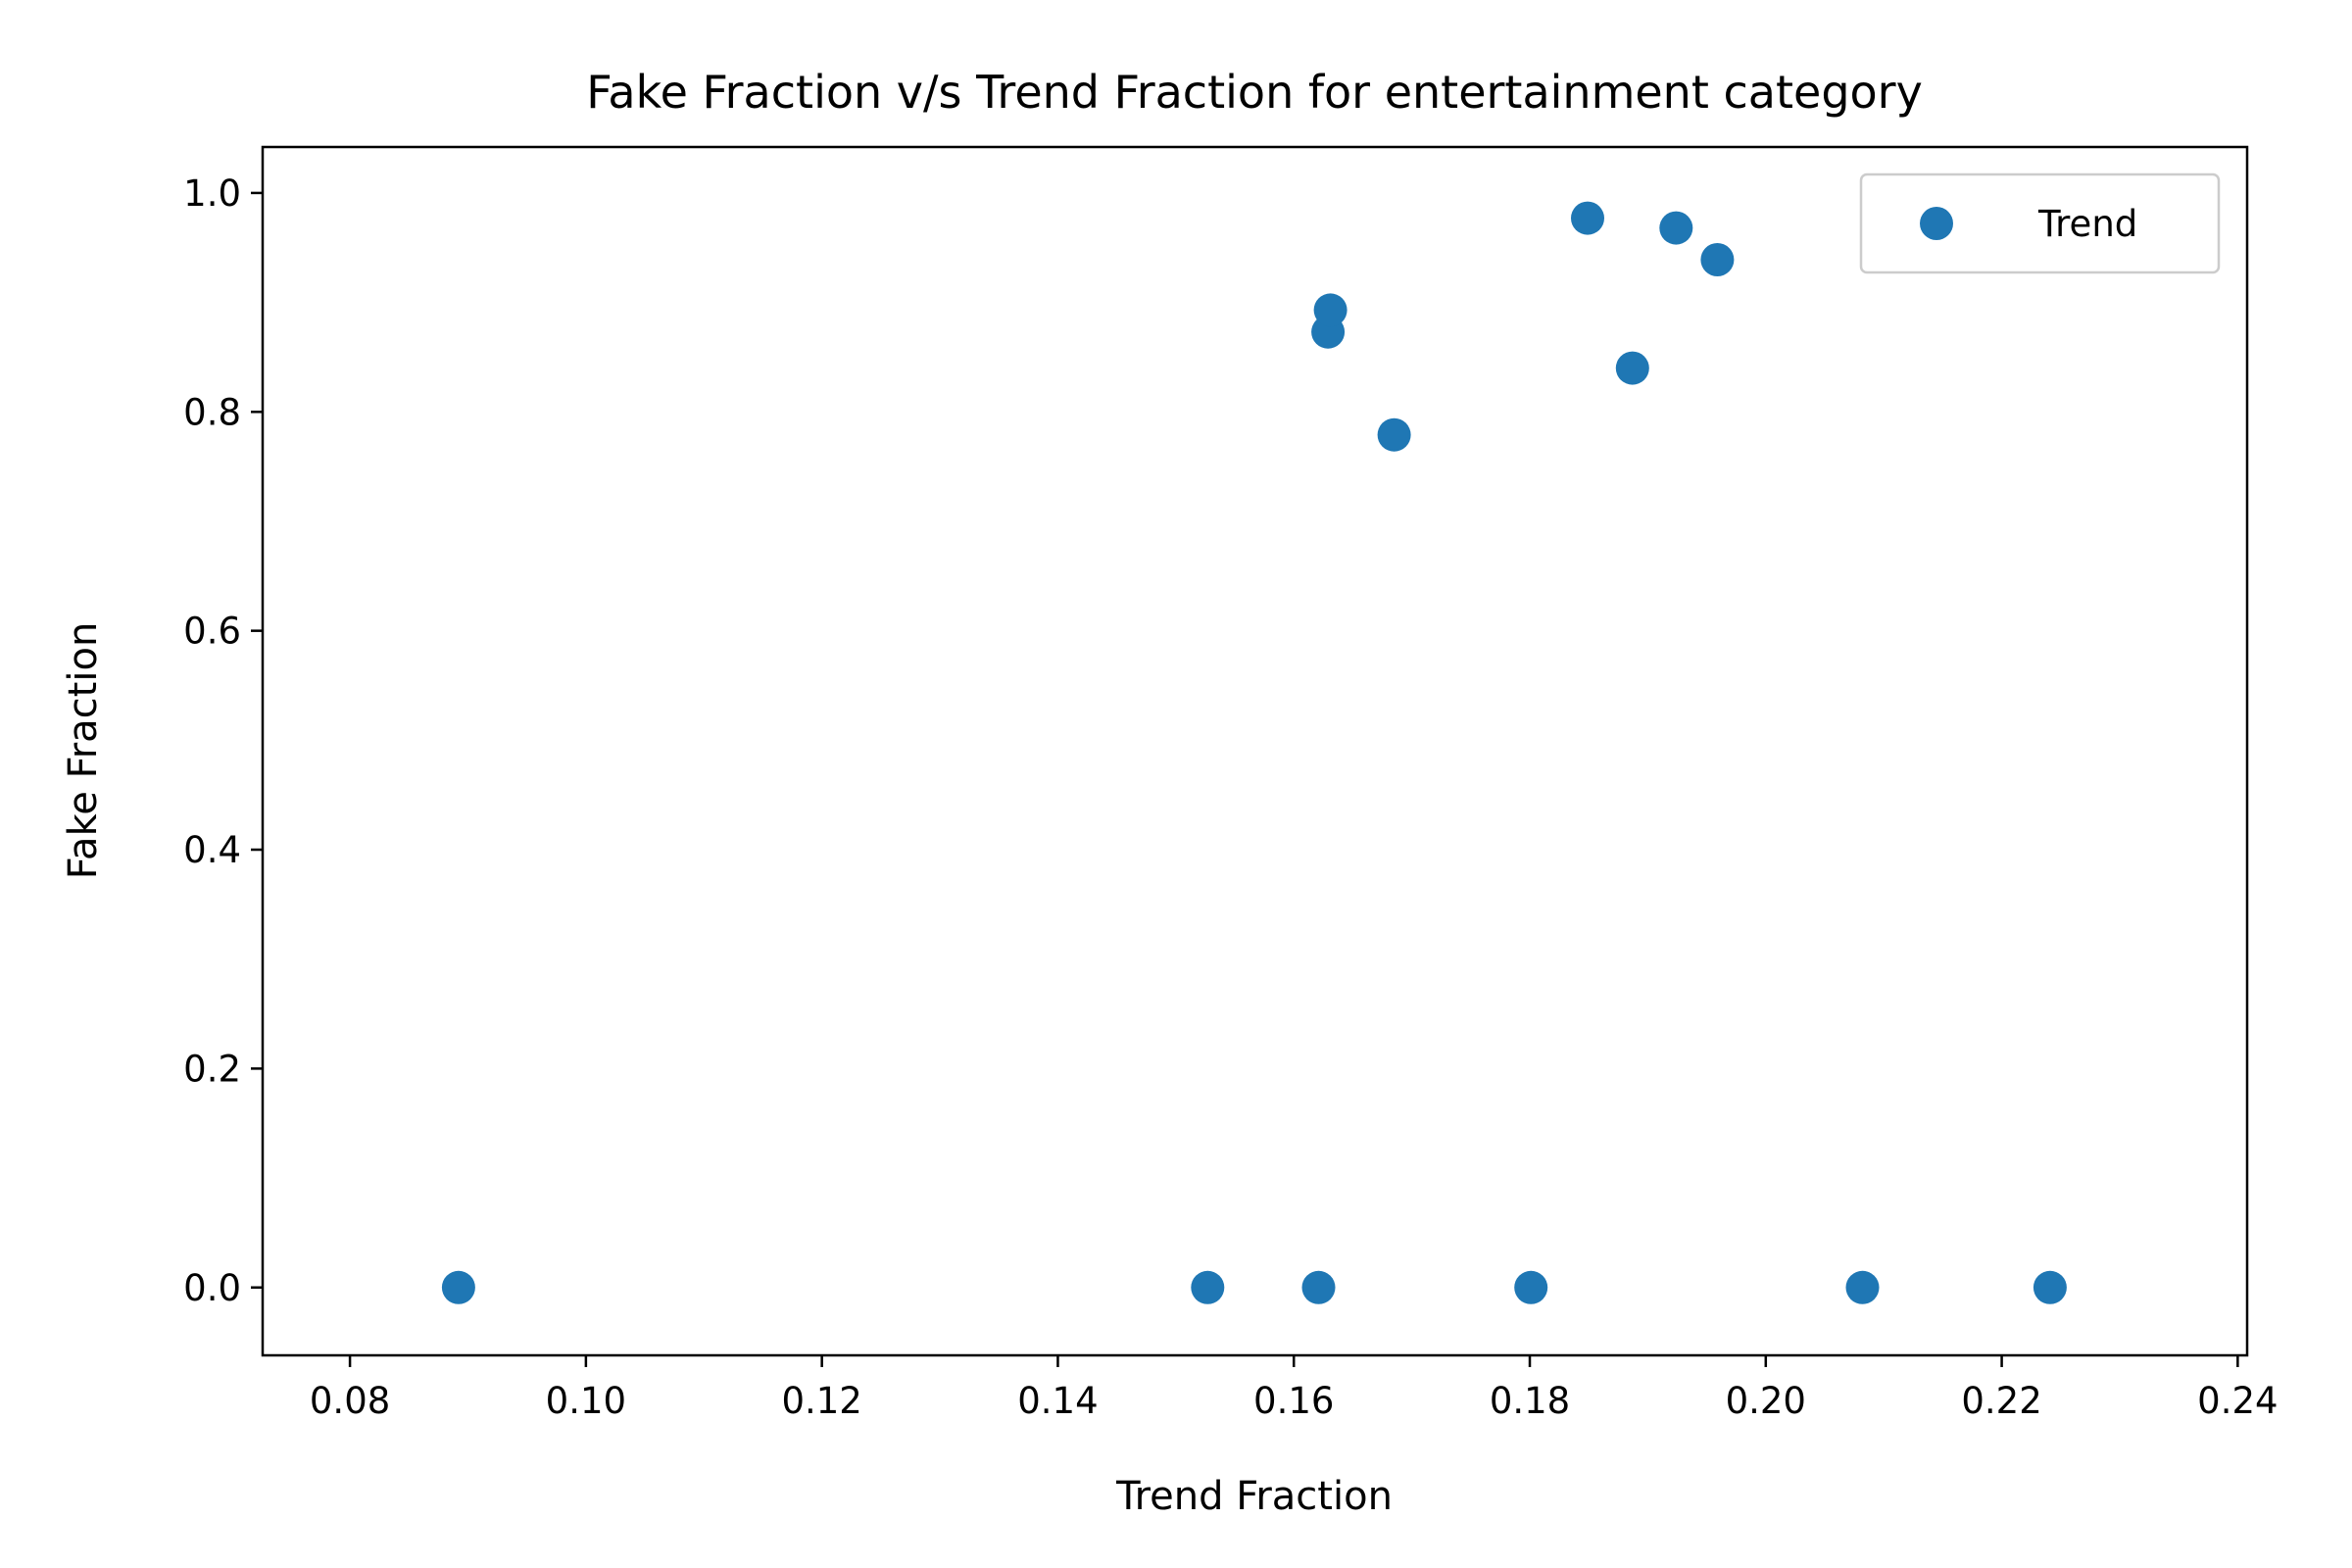 The image size is (2352, 1568). What do you see at coordinates (2001, 1401) in the screenshot?
I see `x-tick-label-7: 0.22` at bounding box center [2001, 1401].